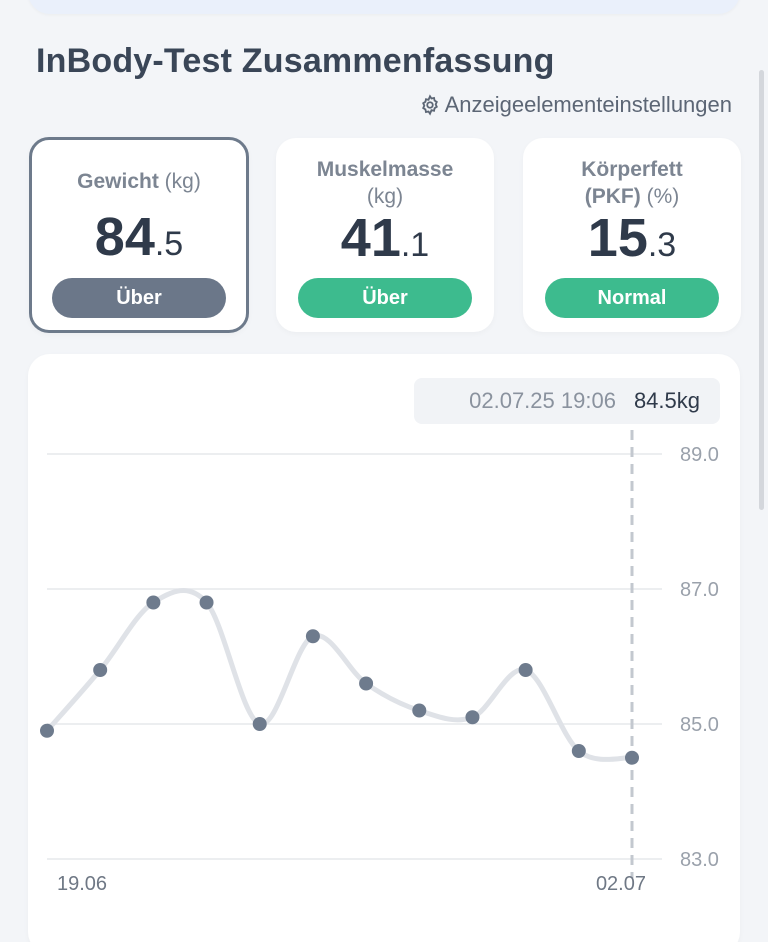 The image size is (768, 942). Describe the element at coordinates (612, 196) in the screenshot. I see `metric-label-line2: (PKF)` at that location.